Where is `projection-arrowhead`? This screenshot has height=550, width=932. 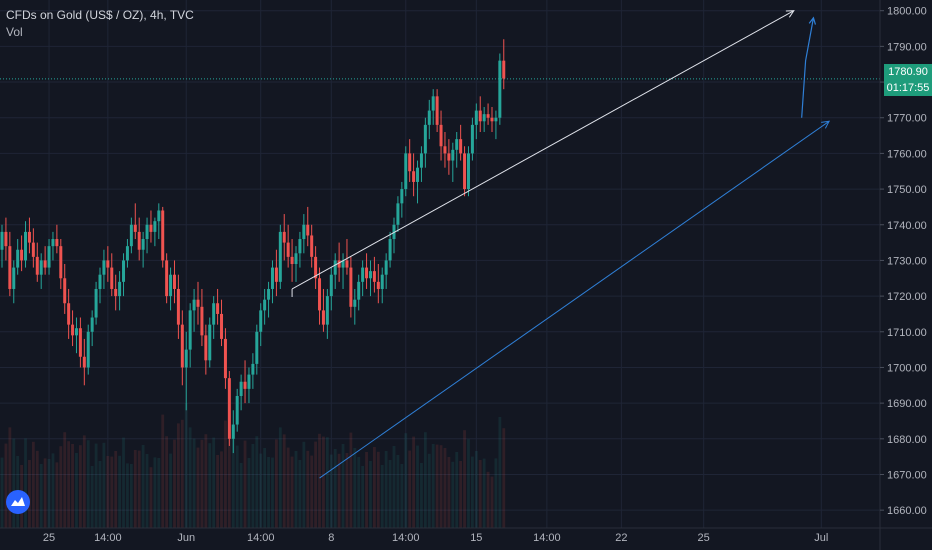 projection-arrowhead is located at coordinates (812, 20).